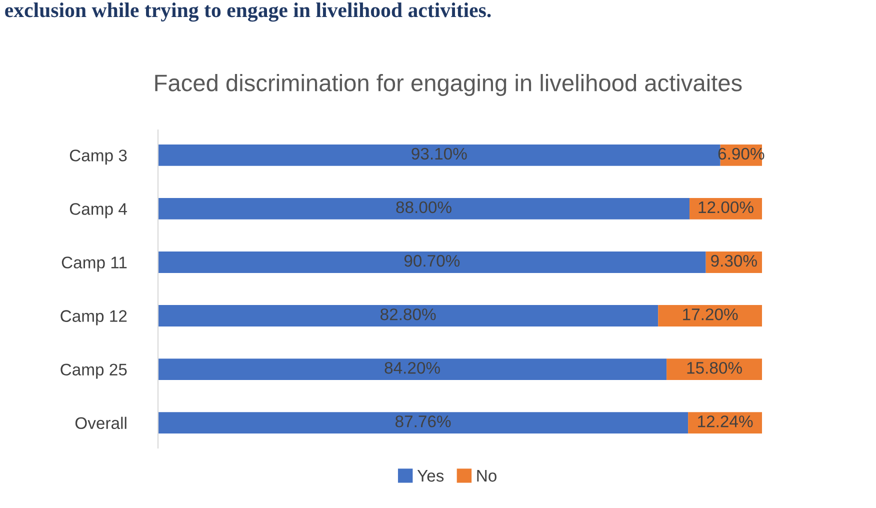 The image size is (876, 508). I want to click on y-tick-label: Camp 12, so click(93, 318).